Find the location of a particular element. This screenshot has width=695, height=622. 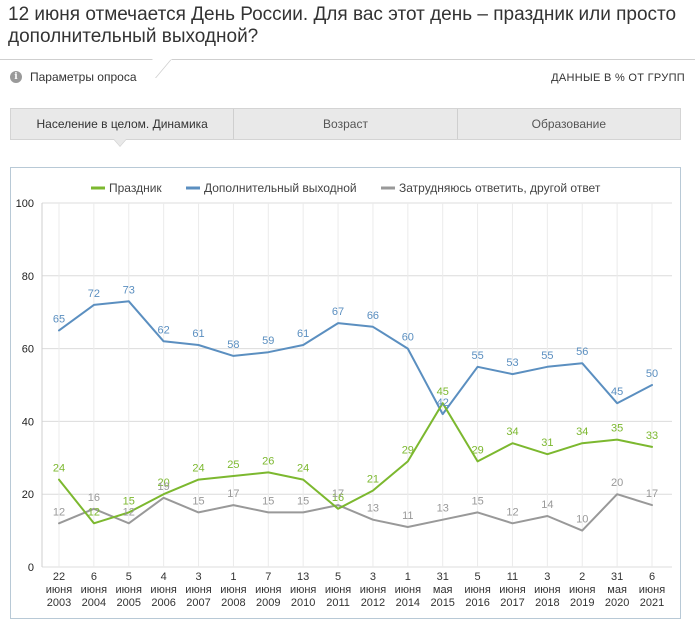

x-tick-label: 2010 is located at coordinates (303, 603).